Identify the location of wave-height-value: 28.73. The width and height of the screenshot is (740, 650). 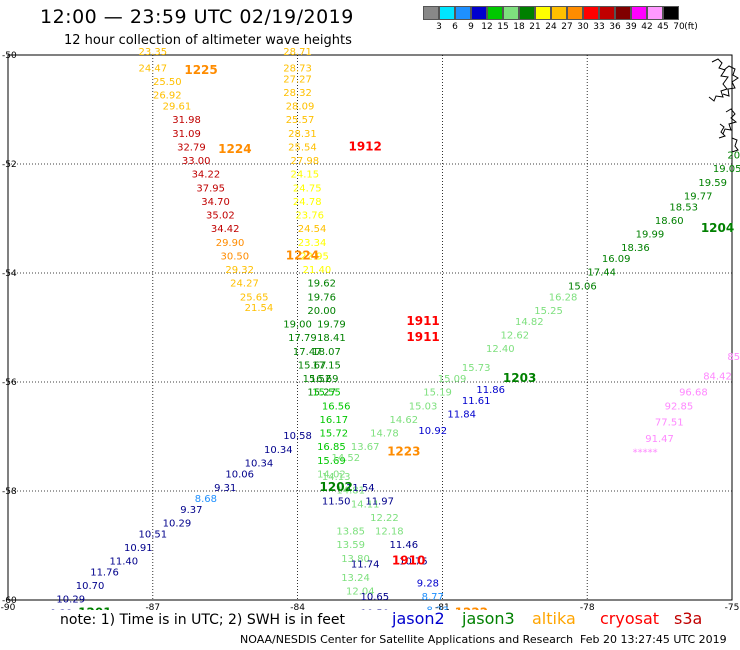
(297, 68).